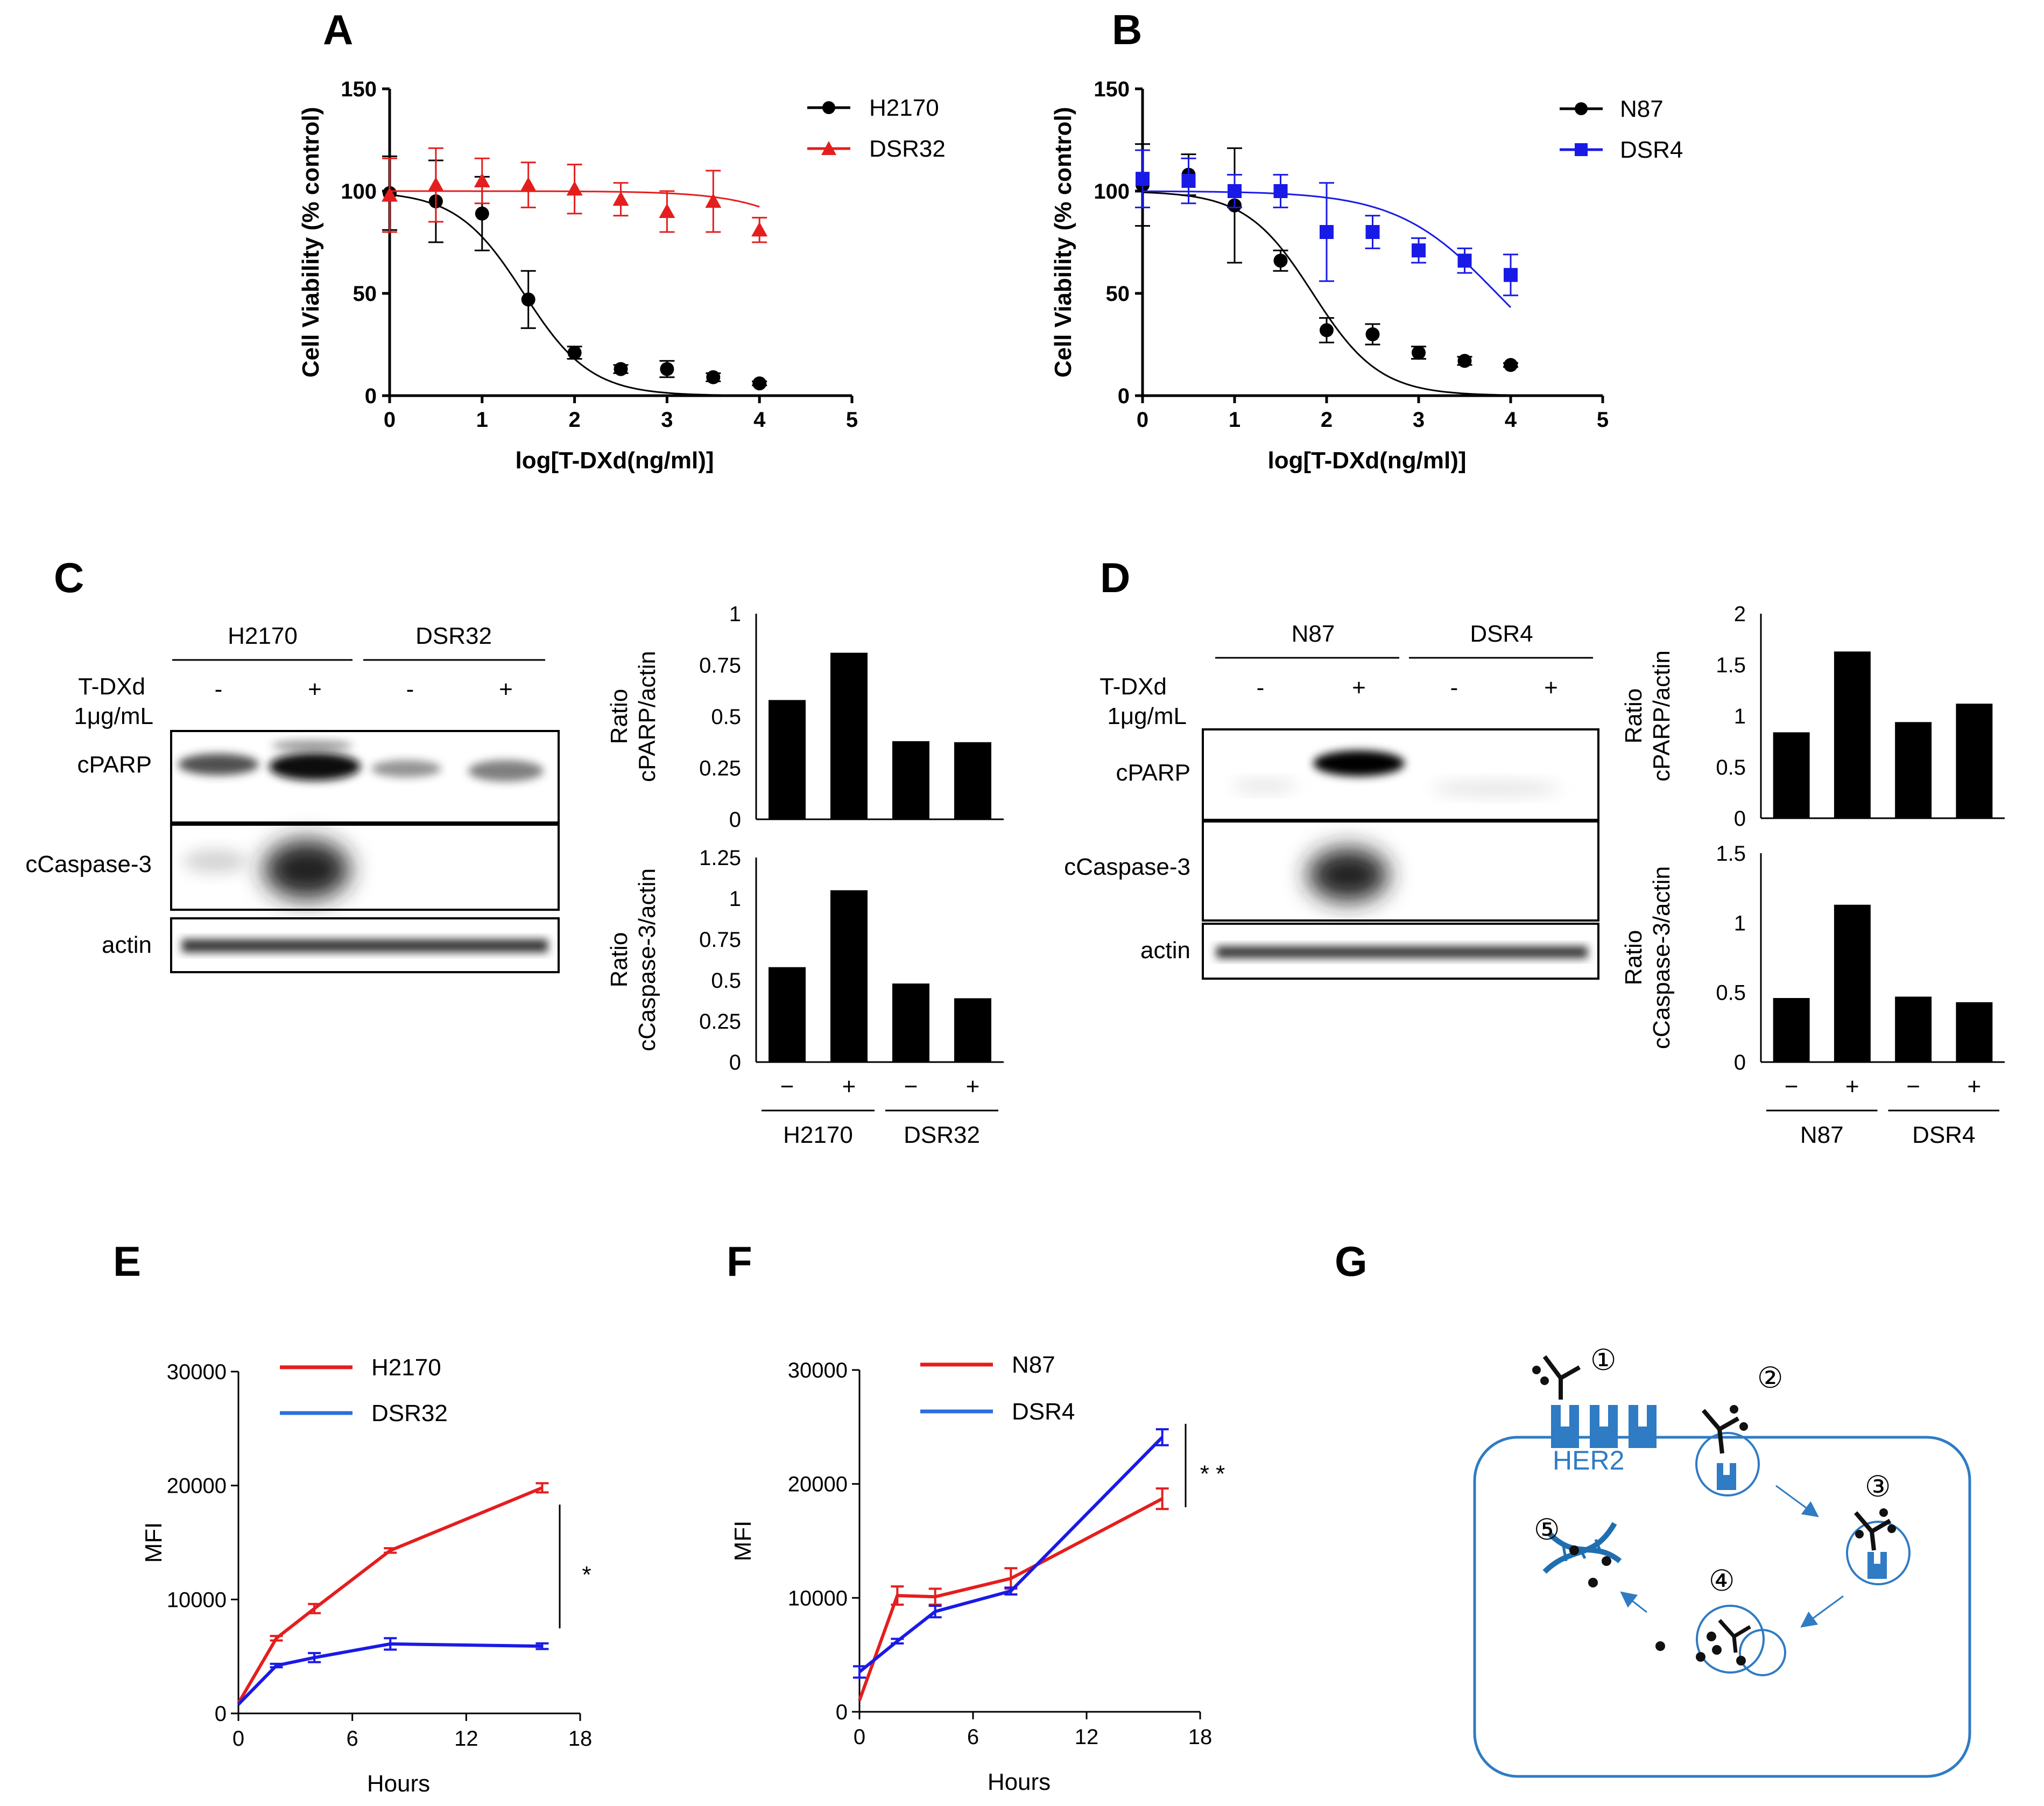 This screenshot has width=2044, height=1806. What do you see at coordinates (818, 1598) in the screenshot?
I see `y-tick-label: 10000` at bounding box center [818, 1598].